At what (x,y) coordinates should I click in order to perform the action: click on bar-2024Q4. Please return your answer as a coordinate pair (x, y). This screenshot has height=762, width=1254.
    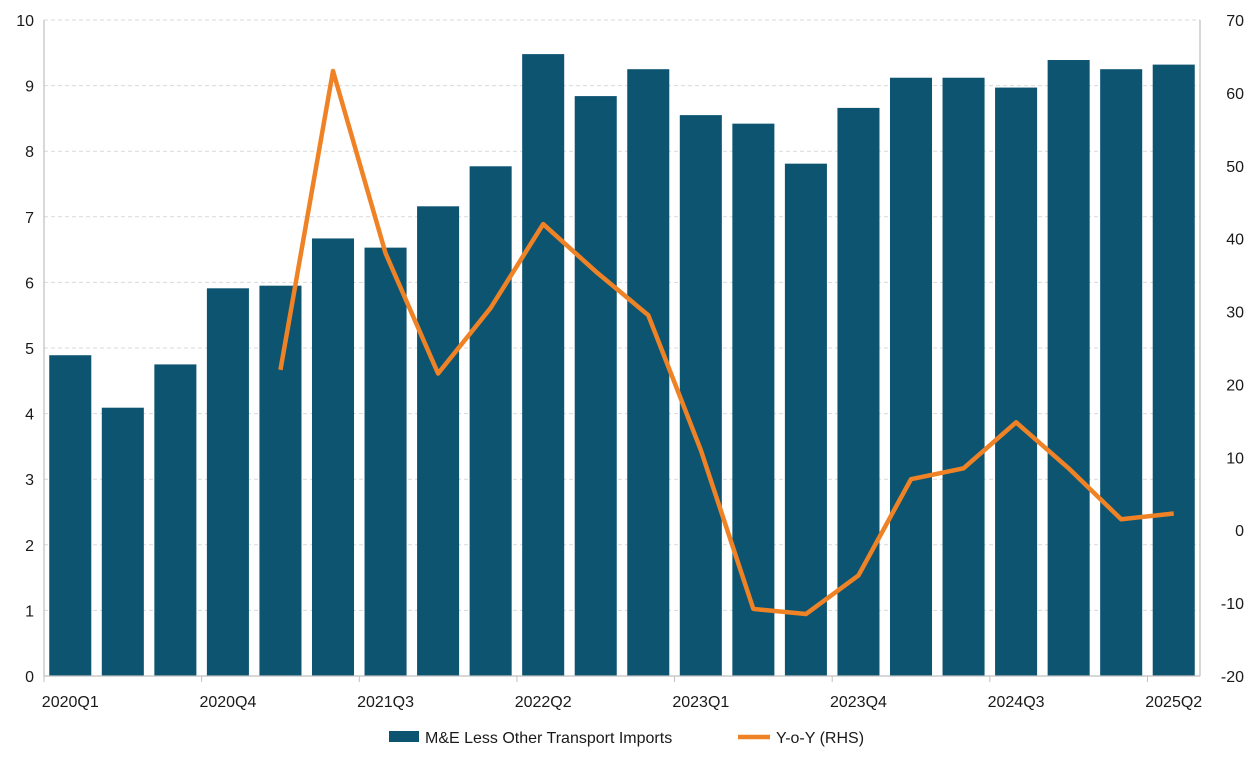
    Looking at the image, I should click on (1068, 368).